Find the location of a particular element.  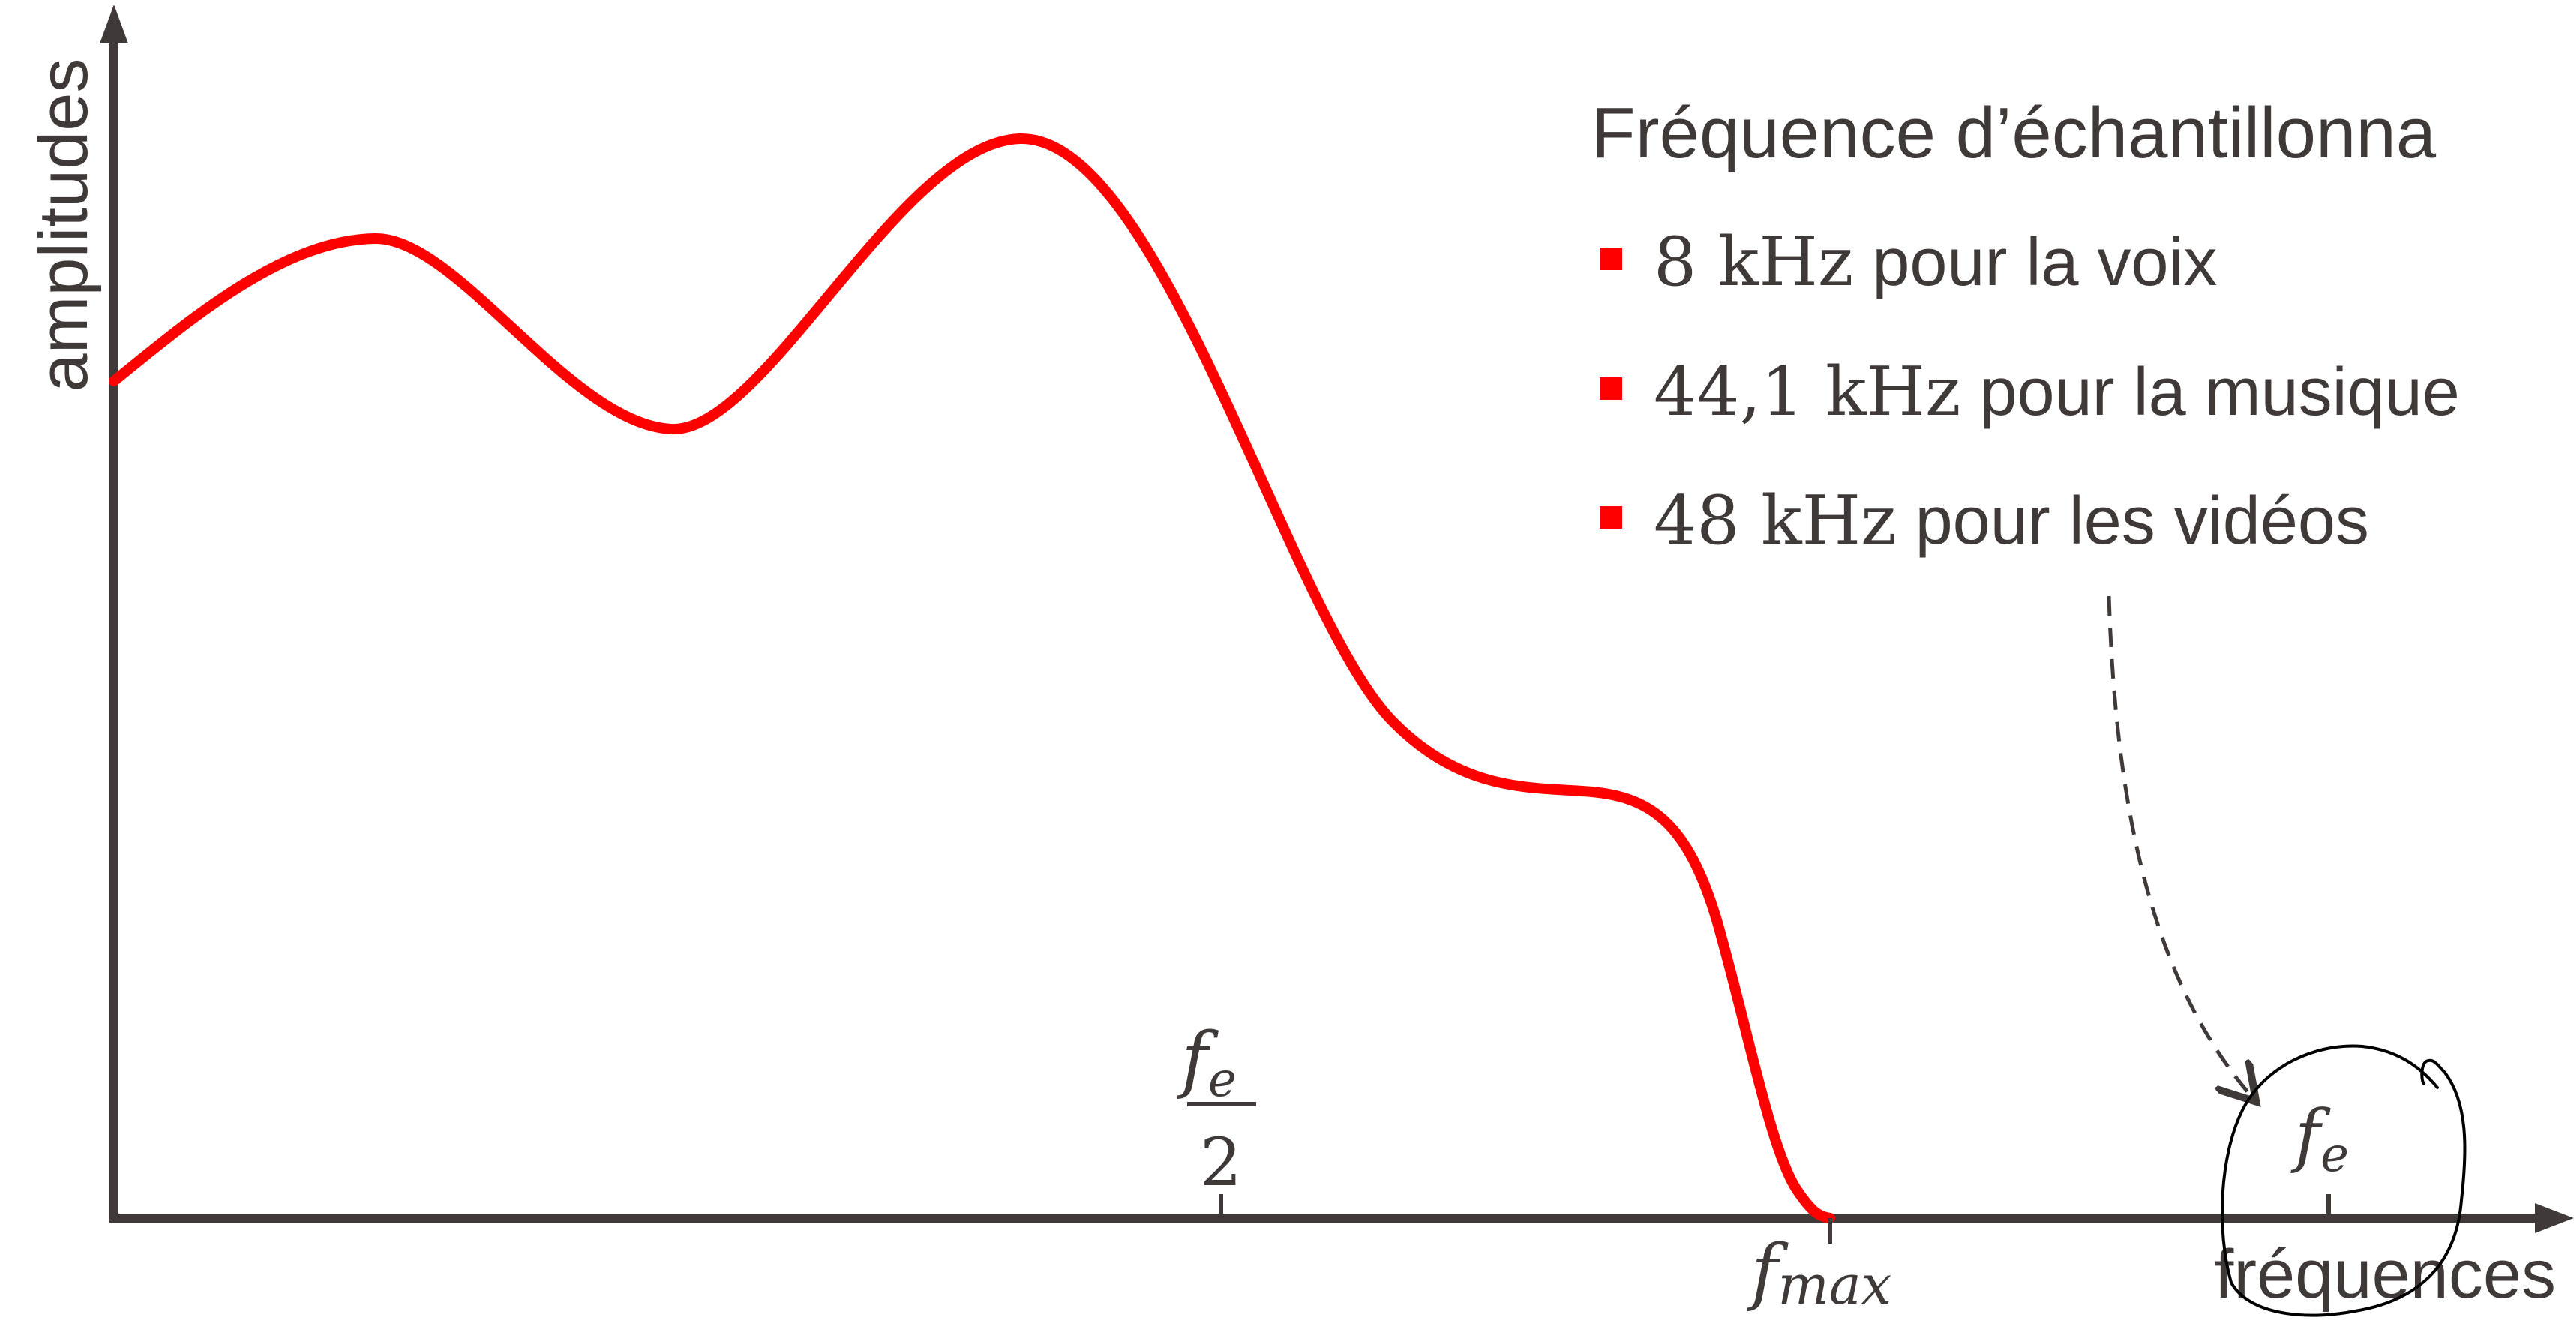

legend-item-music-text: pour la musique is located at coordinates (2210, 392).